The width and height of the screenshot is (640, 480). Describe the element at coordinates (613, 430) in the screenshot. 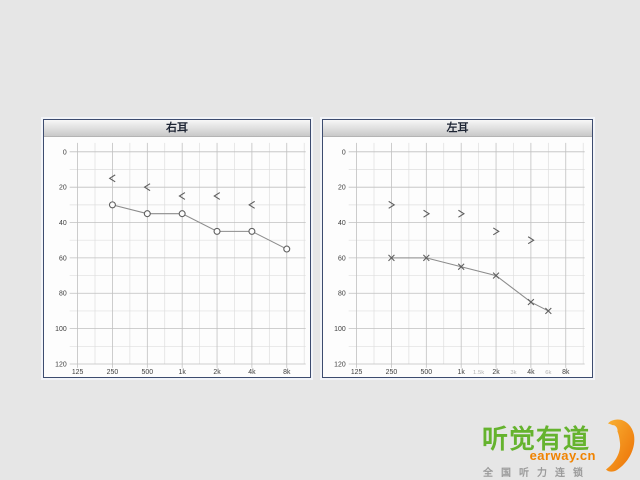

I see `swoosh-hollow` at that location.